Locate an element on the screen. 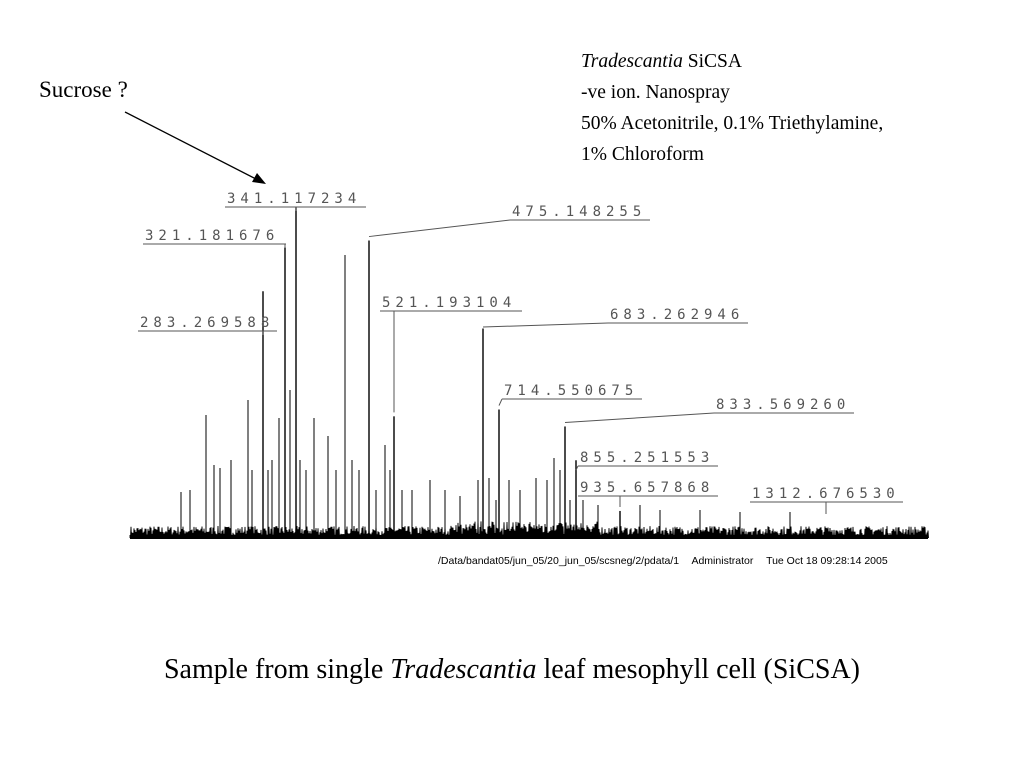  peak-label: 935.657868 is located at coordinates (647, 488).